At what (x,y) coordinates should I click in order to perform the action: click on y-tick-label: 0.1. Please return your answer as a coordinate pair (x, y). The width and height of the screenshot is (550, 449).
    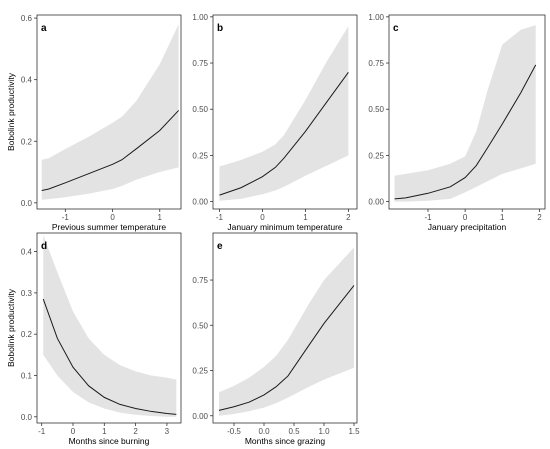
    Looking at the image, I should click on (27, 376).